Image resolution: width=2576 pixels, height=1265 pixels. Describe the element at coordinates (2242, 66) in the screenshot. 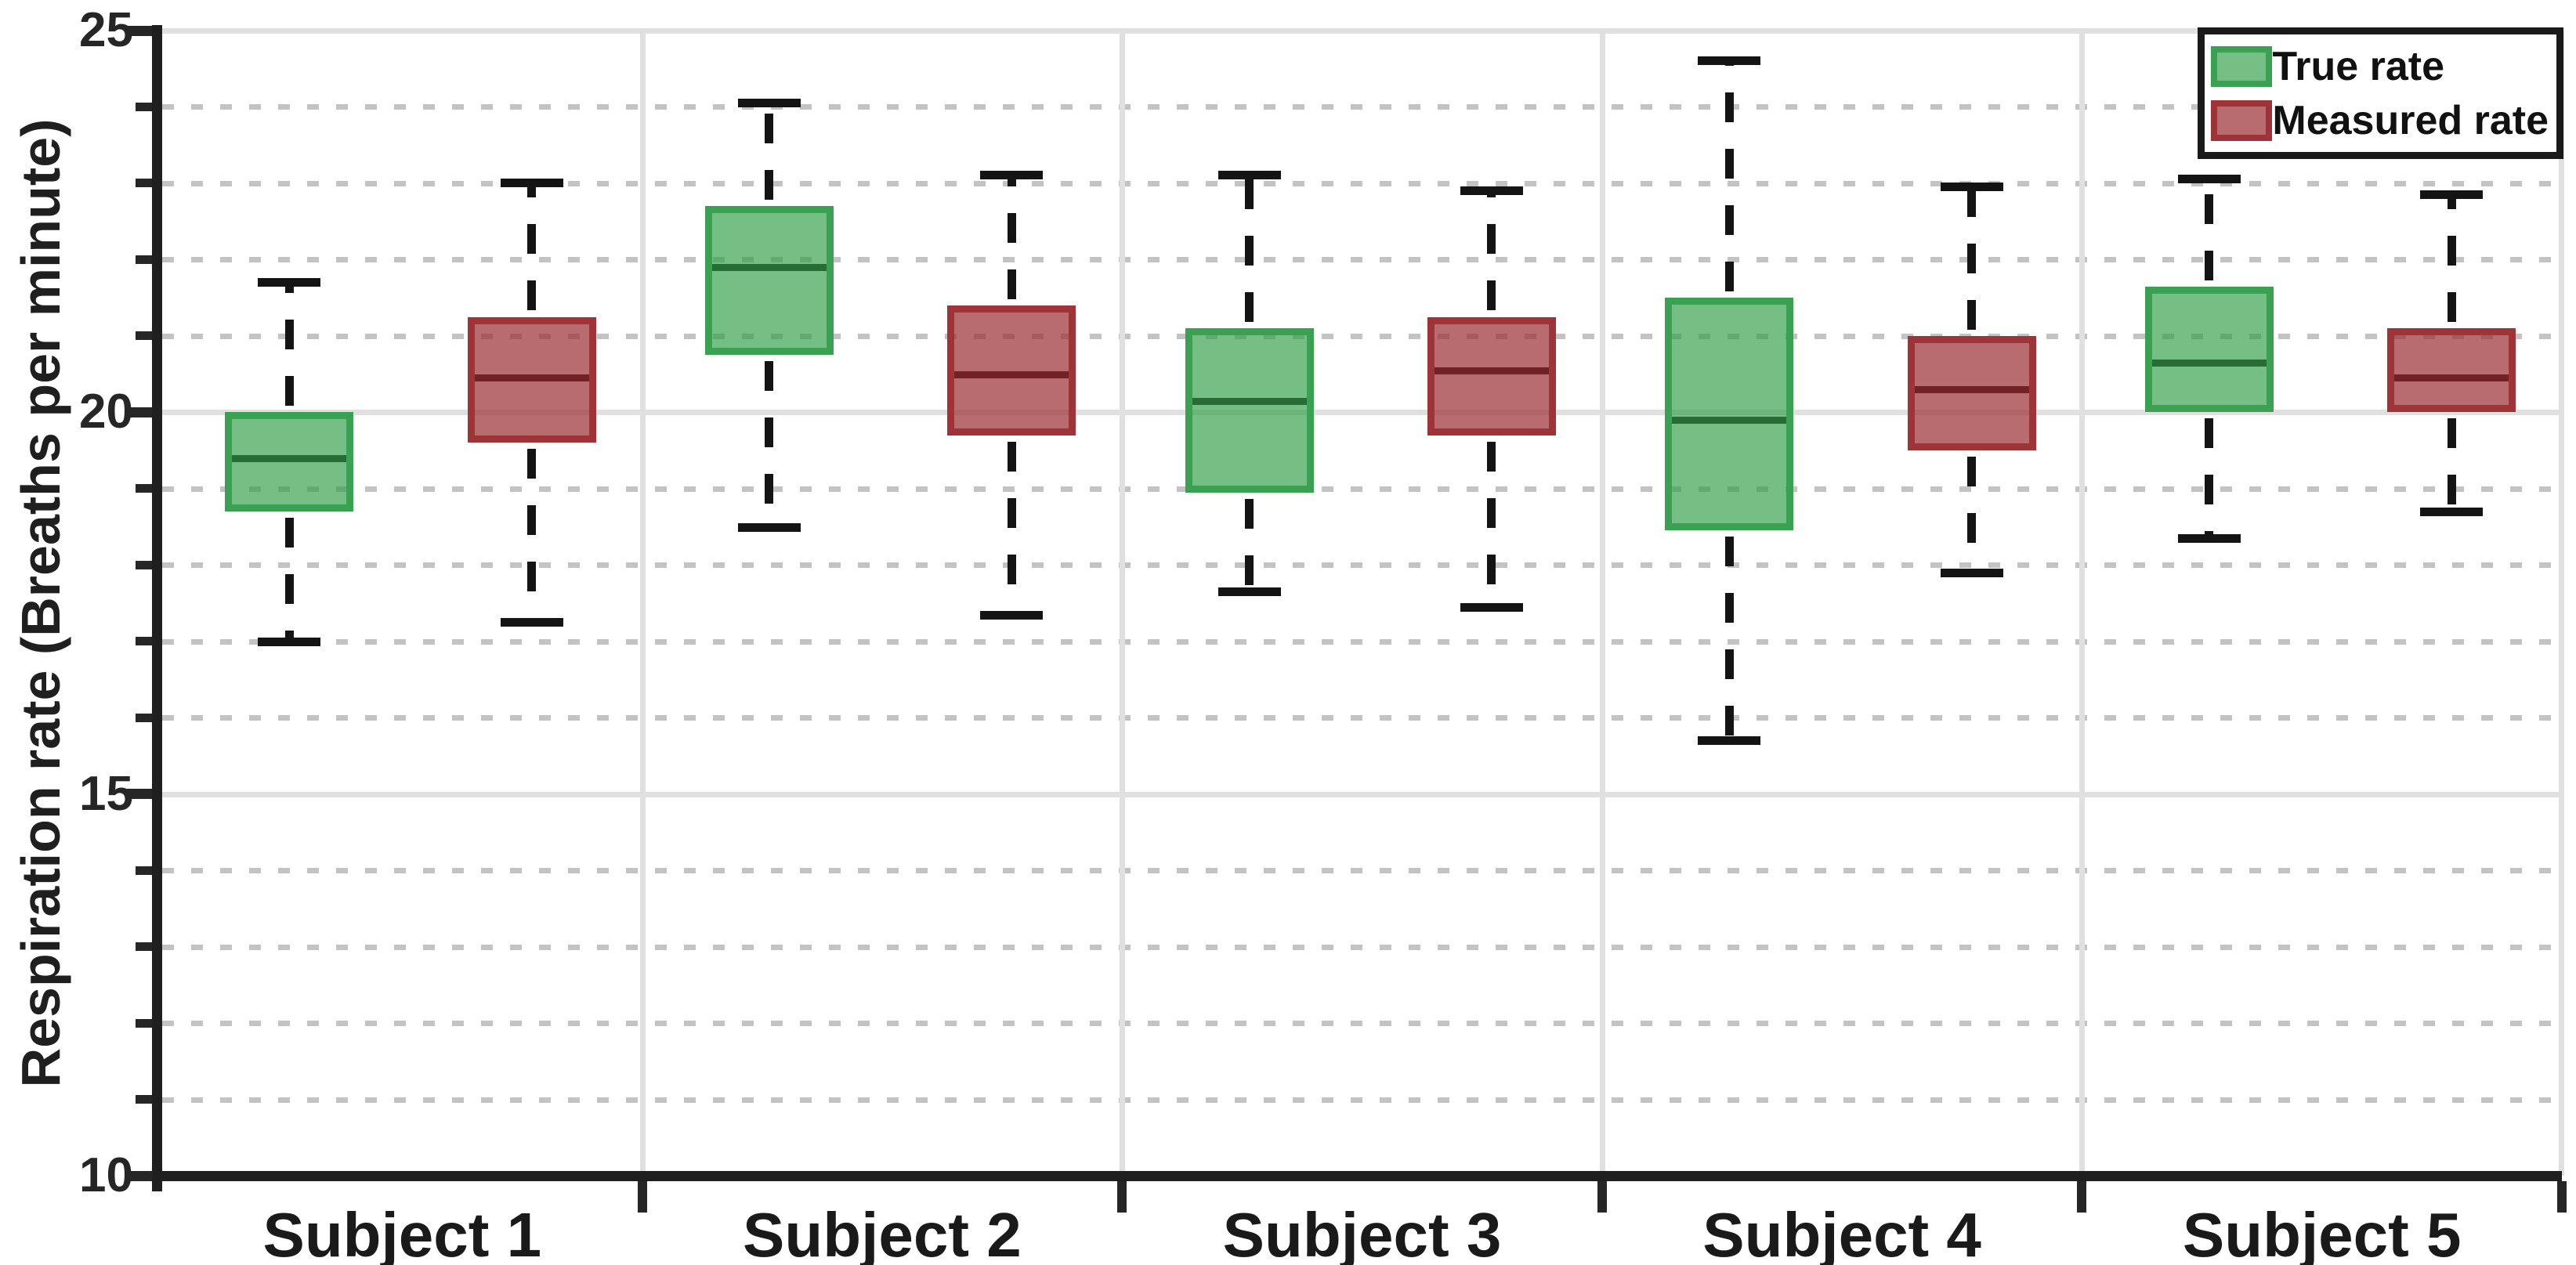

I see `true-rate-swatch-icon` at that location.